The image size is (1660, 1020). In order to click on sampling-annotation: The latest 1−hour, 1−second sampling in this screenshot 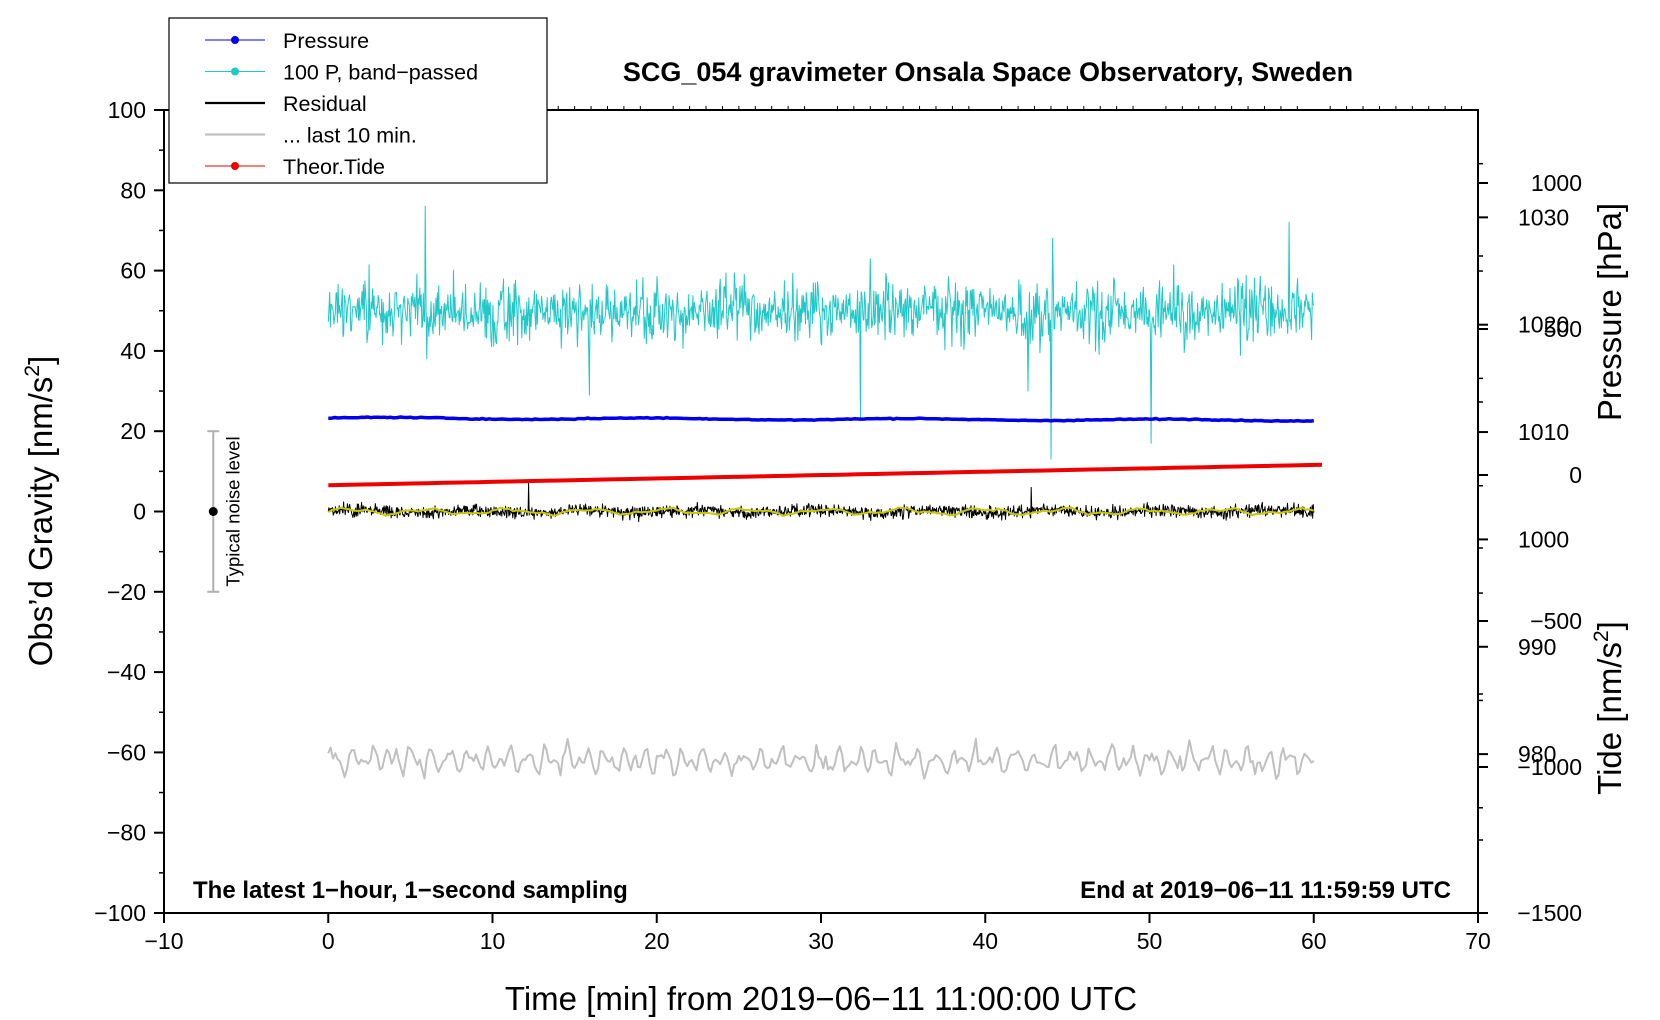, I will do `click(410, 890)`.